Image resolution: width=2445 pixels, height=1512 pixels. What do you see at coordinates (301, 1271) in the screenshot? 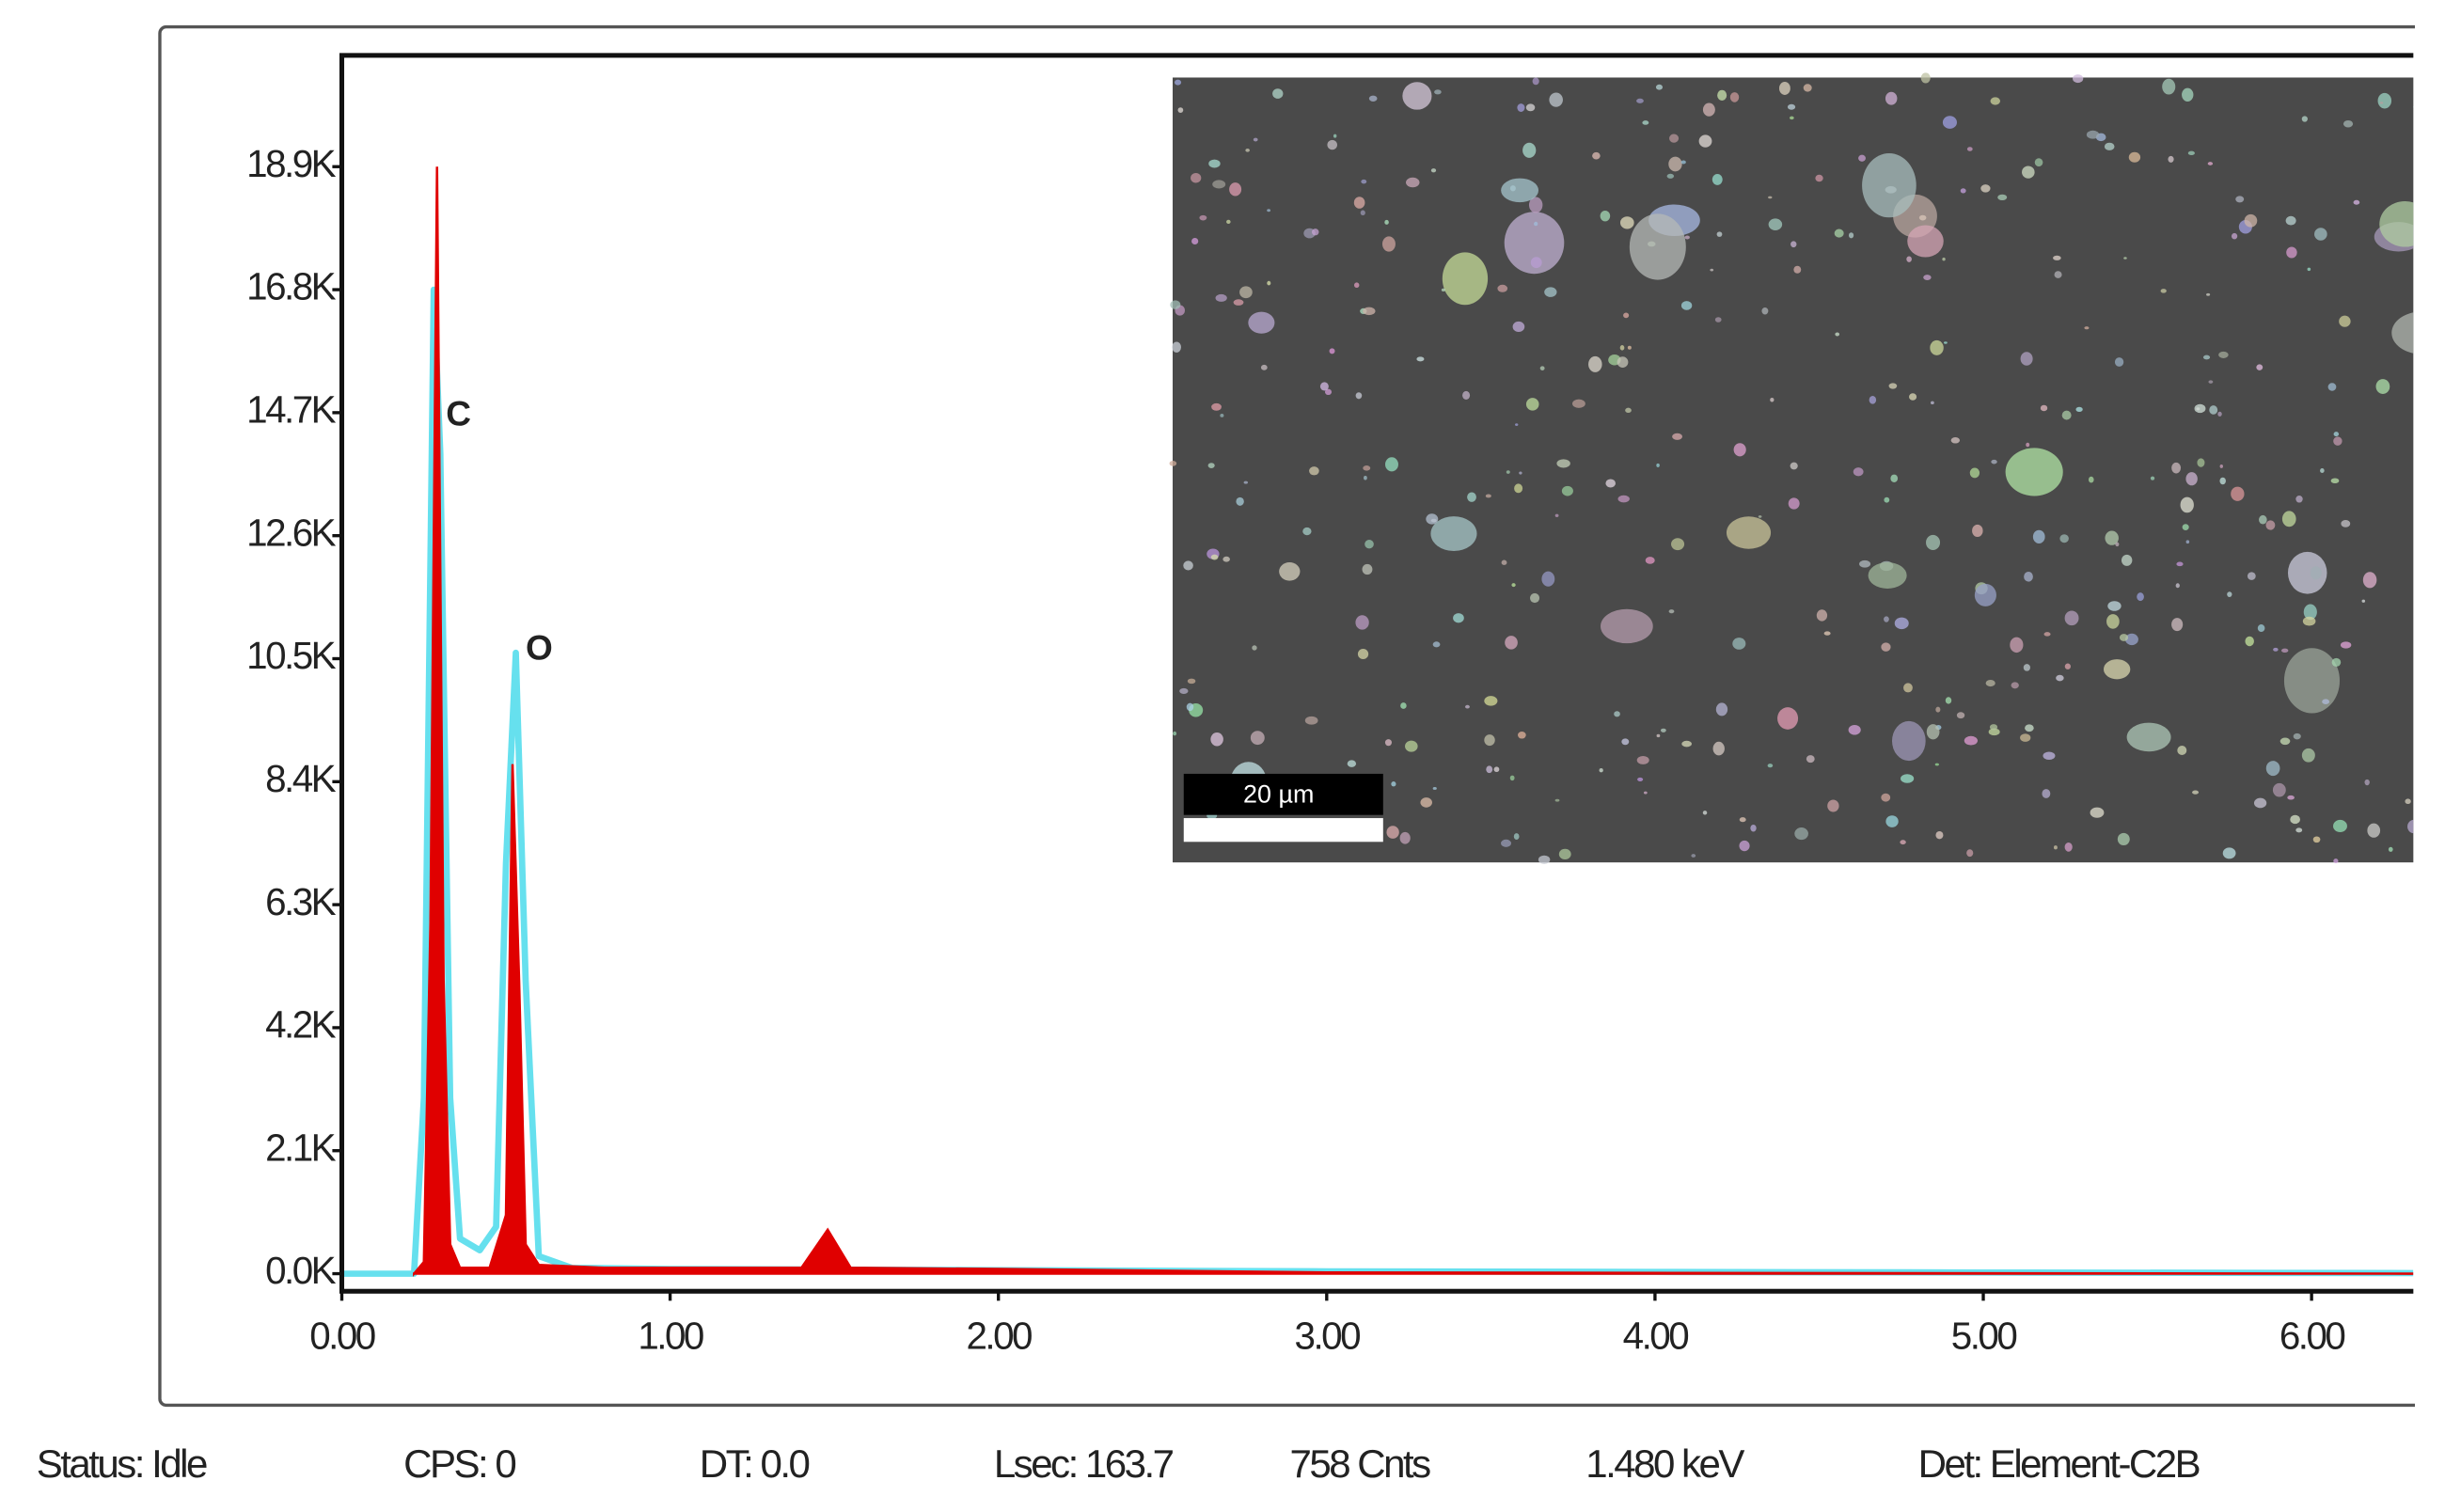
I see `y-tick-label: 0.0K` at bounding box center [301, 1271].